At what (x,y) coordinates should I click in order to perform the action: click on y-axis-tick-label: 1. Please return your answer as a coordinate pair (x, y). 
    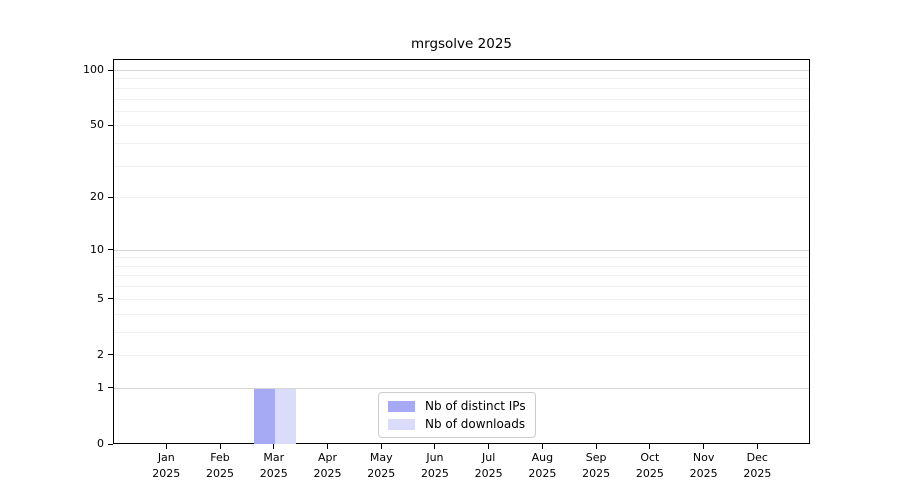
    Looking at the image, I should click on (100, 387).